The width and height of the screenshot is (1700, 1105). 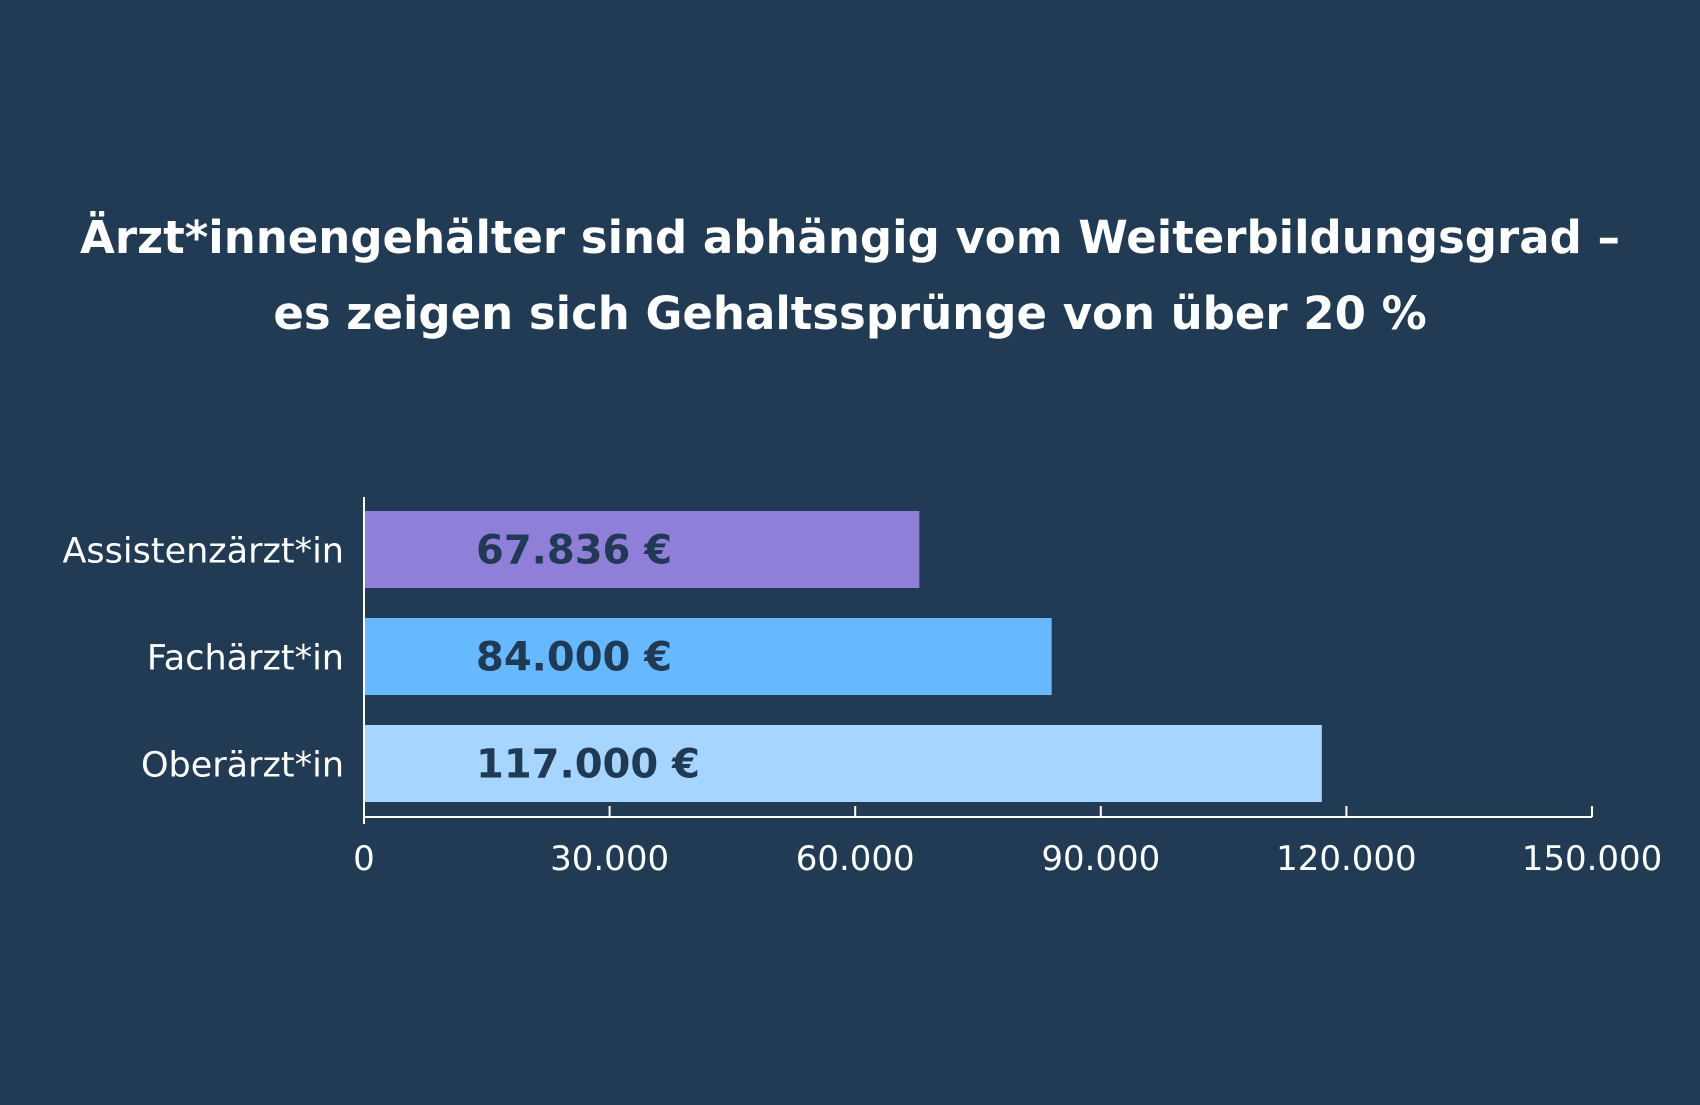 What do you see at coordinates (1592, 859) in the screenshot?
I see `x-tick-label-6: 150.000` at bounding box center [1592, 859].